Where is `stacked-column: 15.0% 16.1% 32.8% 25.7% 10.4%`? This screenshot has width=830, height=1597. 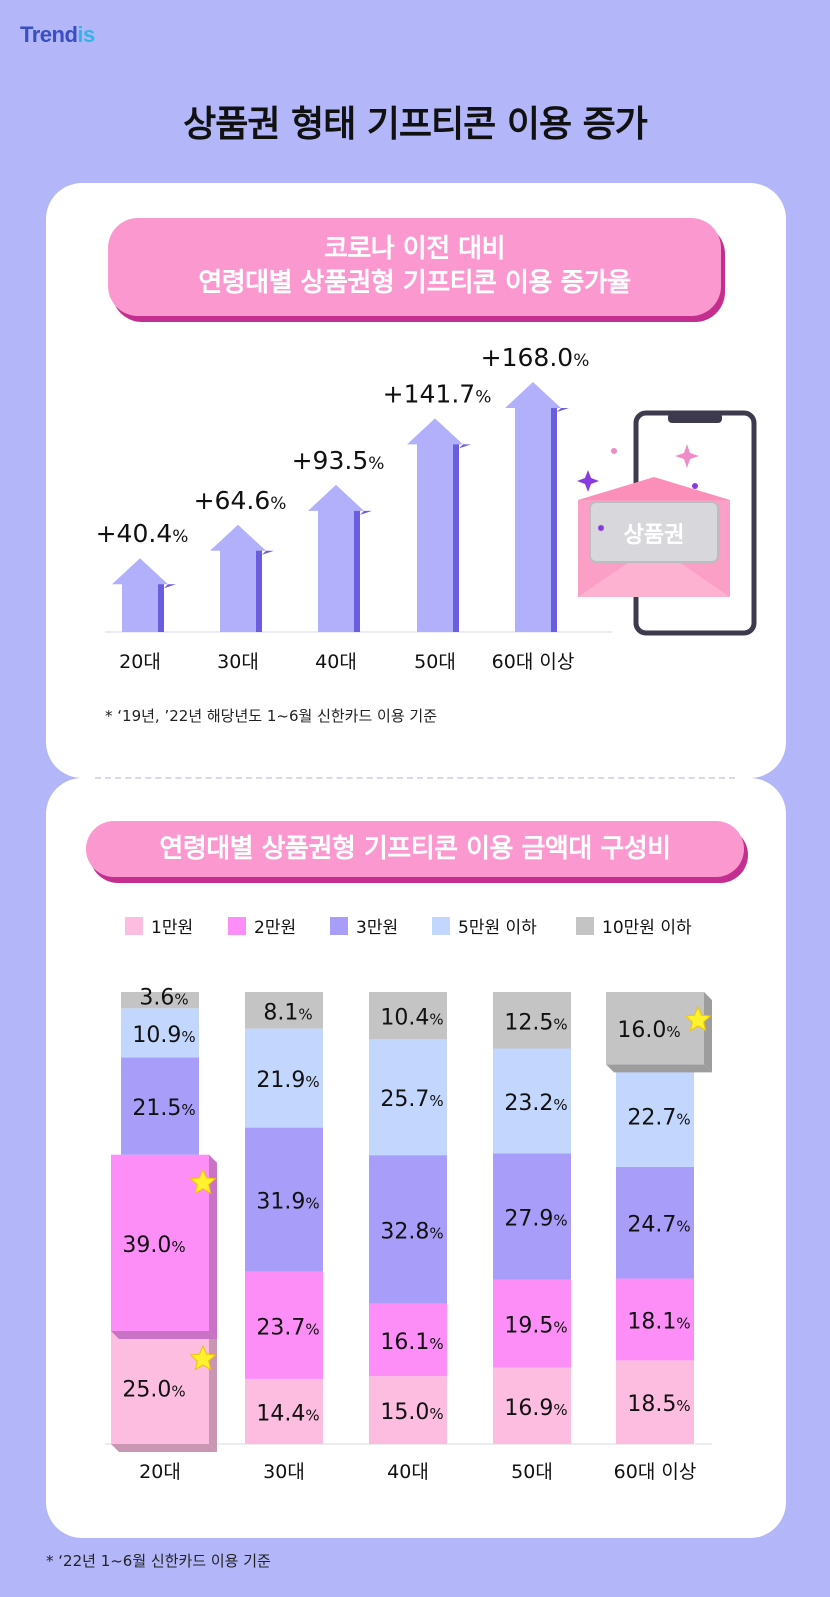 stacked-column: 15.0% 16.1% 32.8% 25.7% 10.4% is located at coordinates (408, 1218).